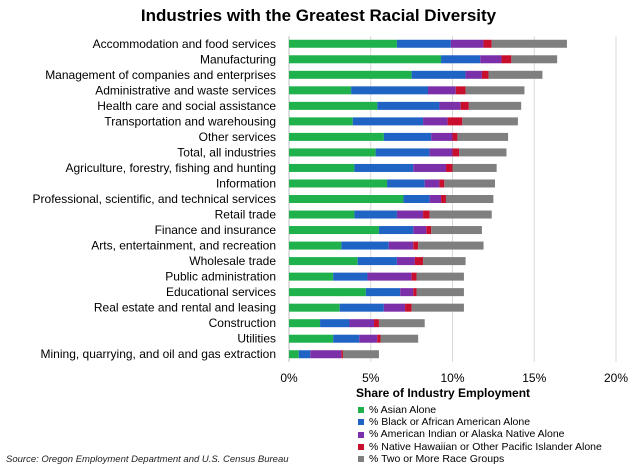 Image resolution: width=637 pixels, height=472 pixels. What do you see at coordinates (242, 323) in the screenshot?
I see `category-label: Construction` at bounding box center [242, 323].